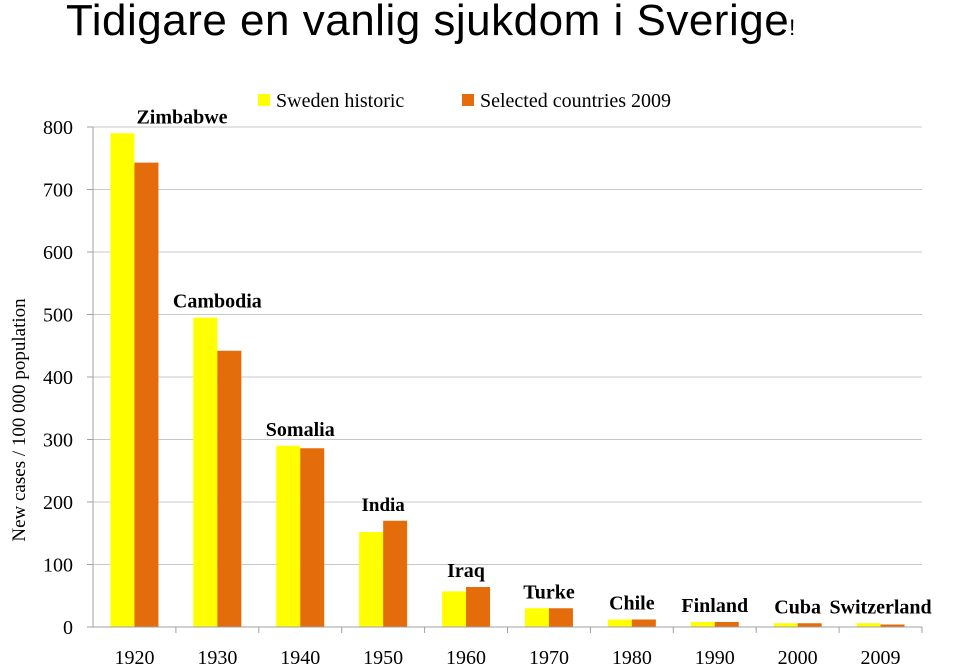 The width and height of the screenshot is (960, 669). What do you see at coordinates (58, 441) in the screenshot?
I see `y-tick-label: 300` at bounding box center [58, 441].